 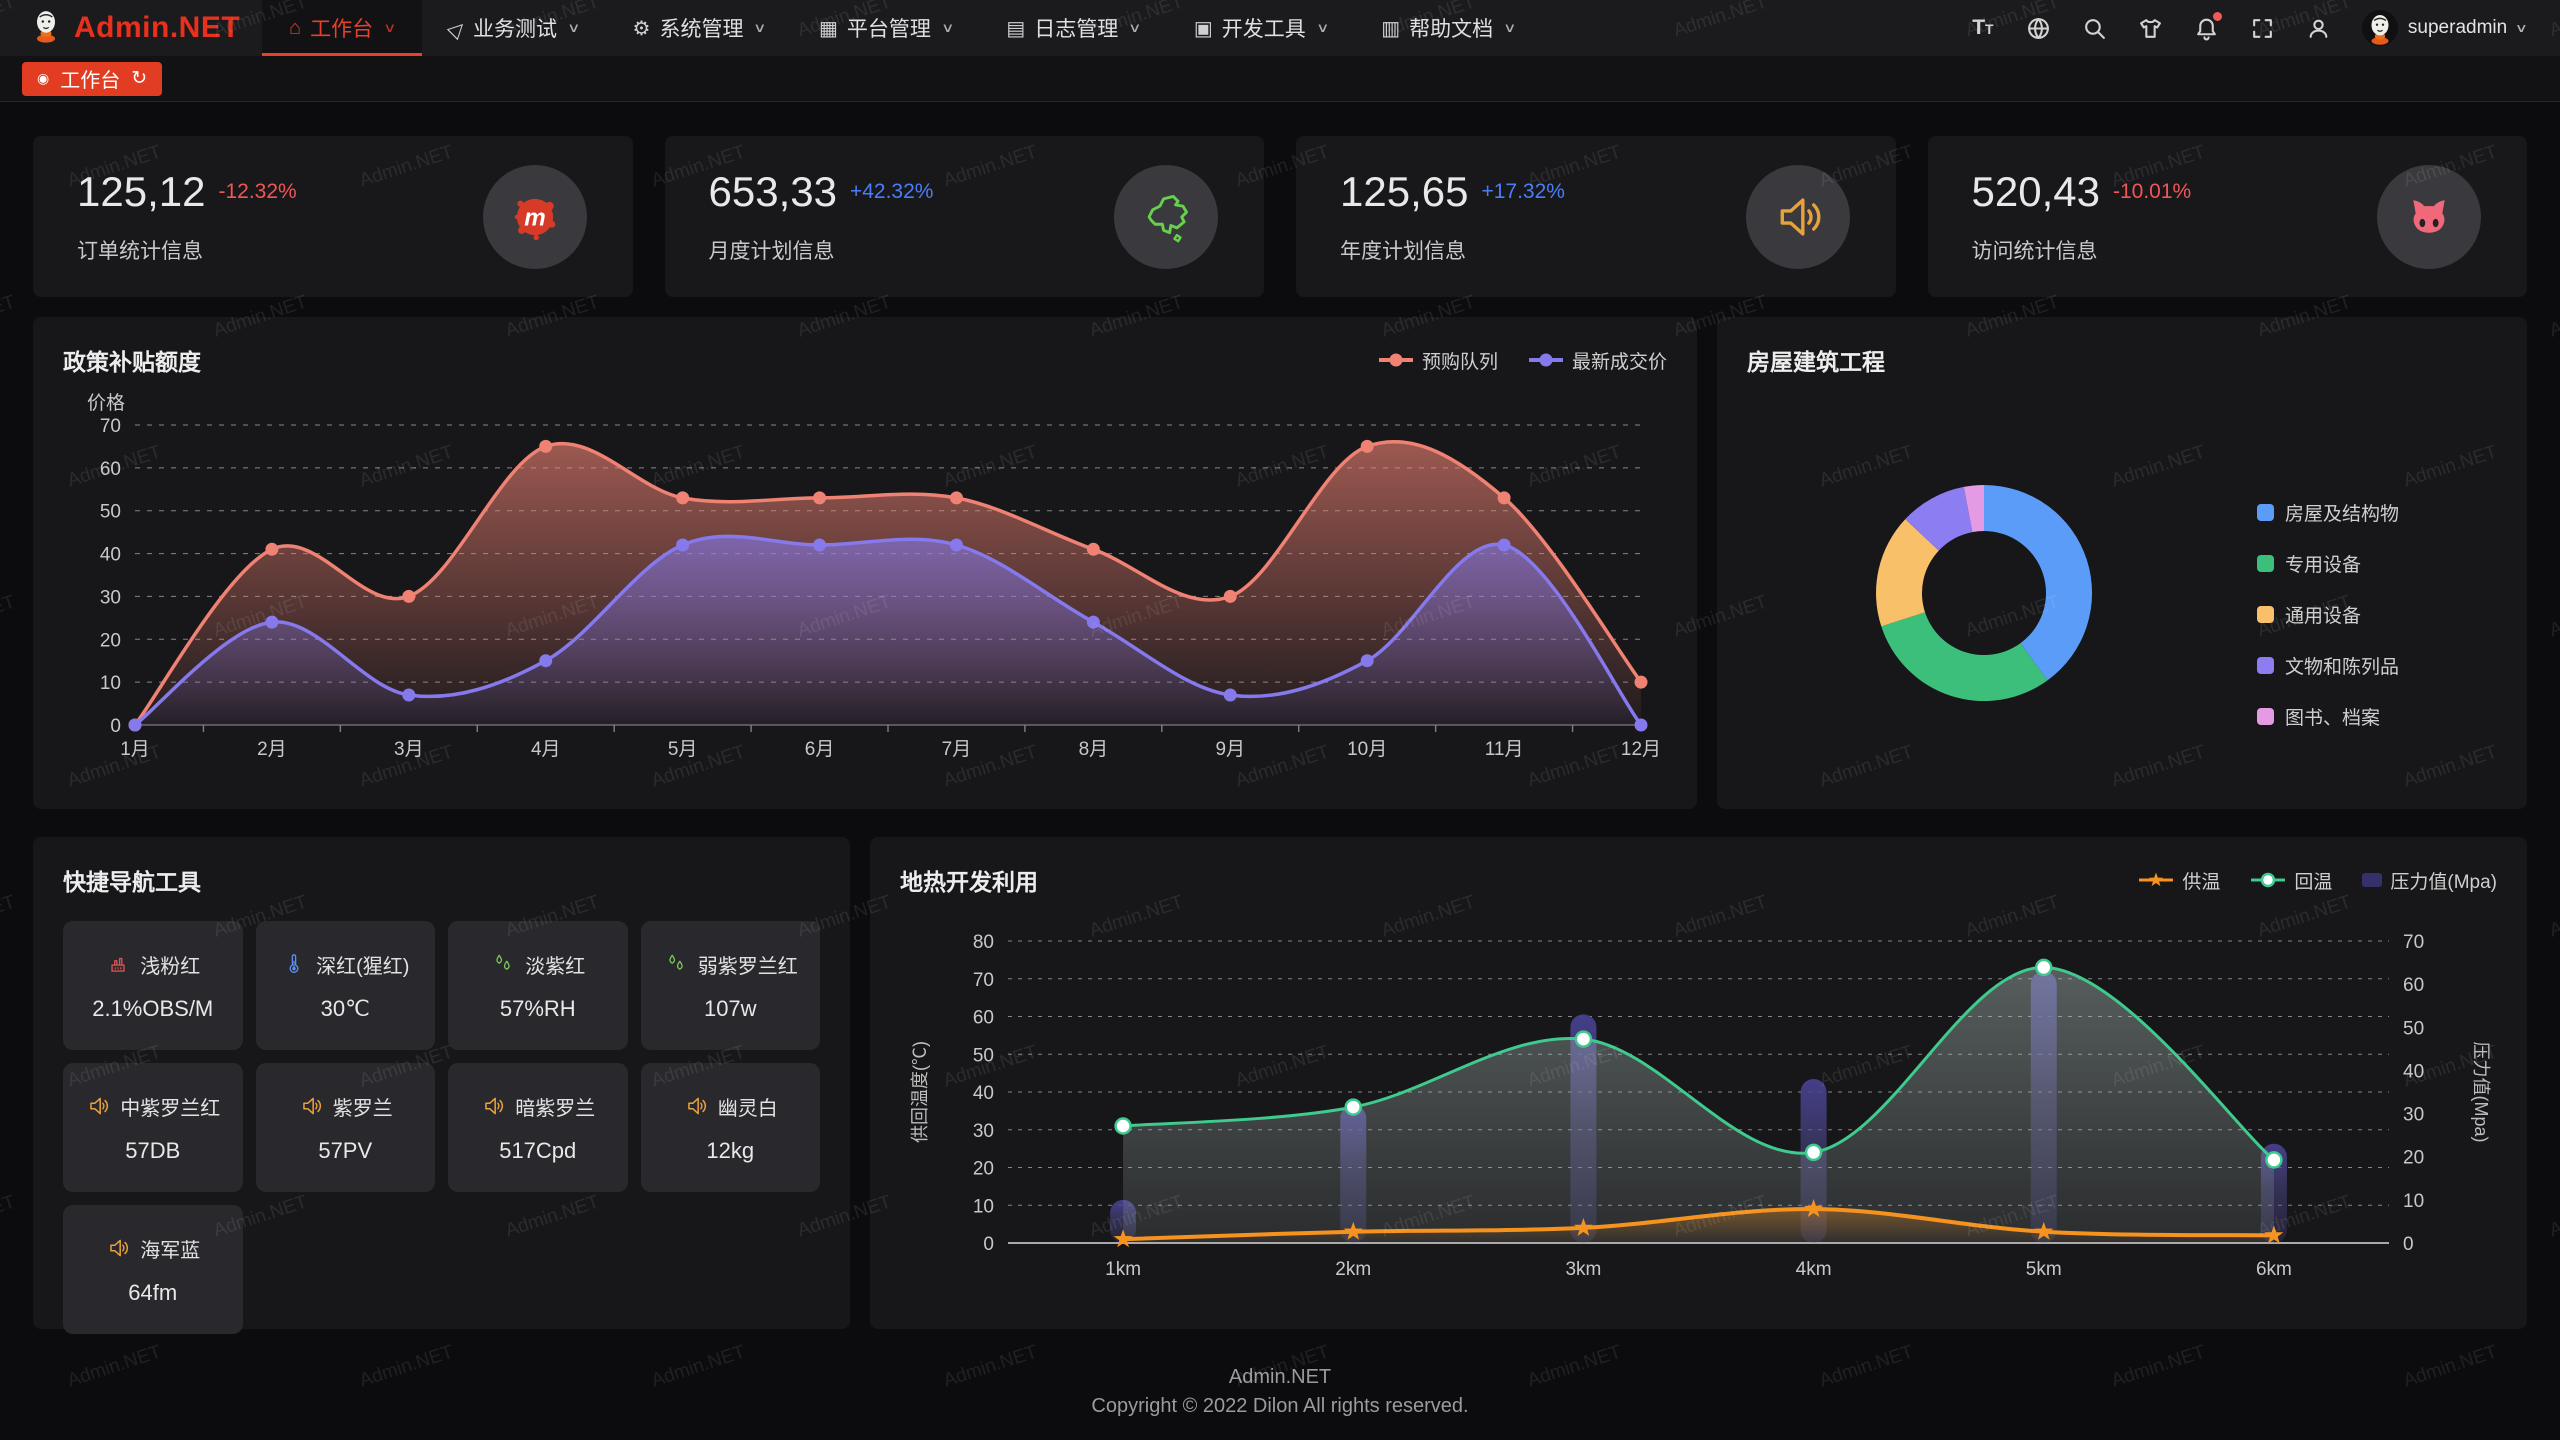 What do you see at coordinates (1322, 27) in the screenshot?
I see `chevron-down-icon: ∨` at bounding box center [1322, 27].